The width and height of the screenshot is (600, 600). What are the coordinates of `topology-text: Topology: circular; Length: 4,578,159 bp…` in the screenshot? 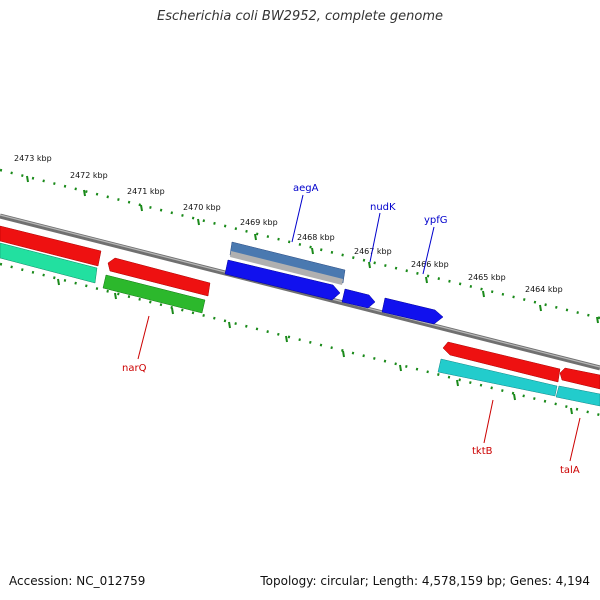 It's located at (425, 581).